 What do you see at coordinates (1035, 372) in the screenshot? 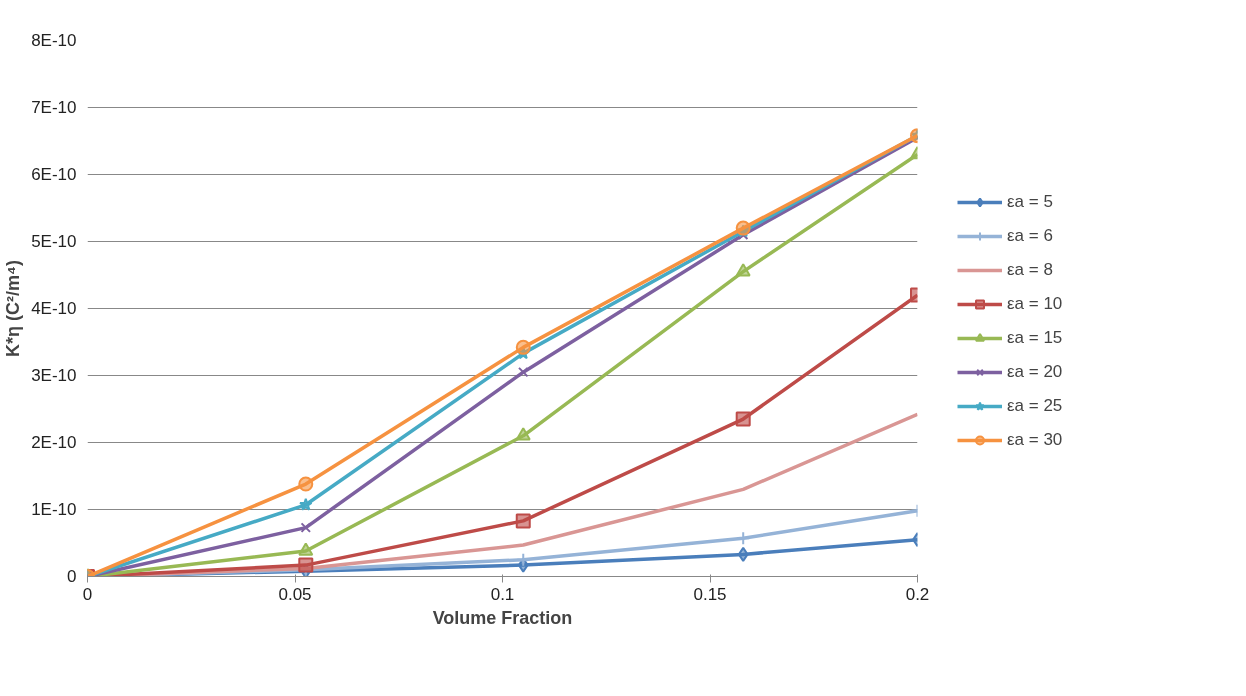
I see `legend-label: εa = 20` at bounding box center [1035, 372].